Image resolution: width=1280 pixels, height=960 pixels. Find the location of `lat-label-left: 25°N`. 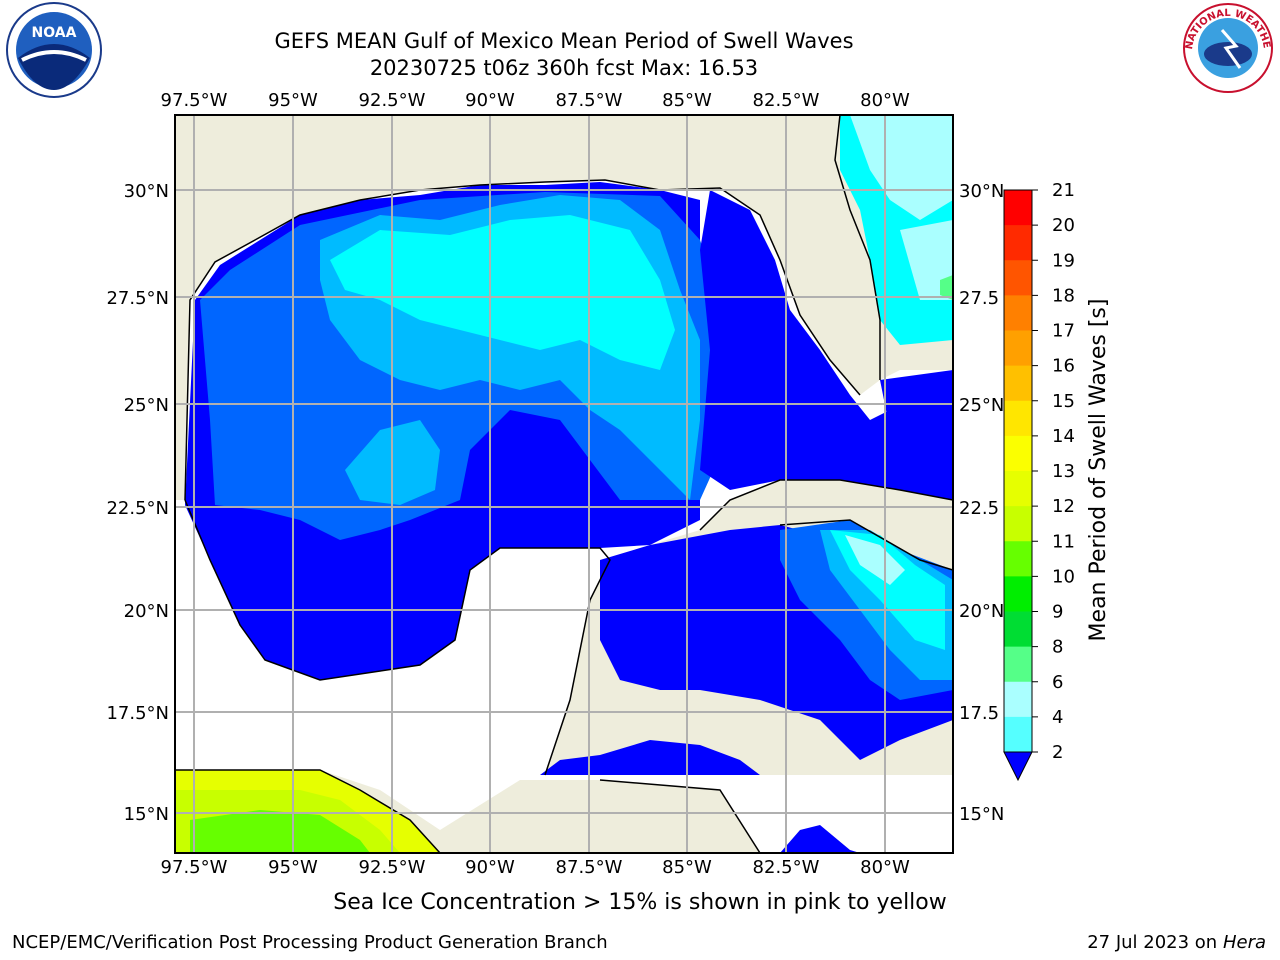

lat-label-left: 25°N is located at coordinates (146, 405).